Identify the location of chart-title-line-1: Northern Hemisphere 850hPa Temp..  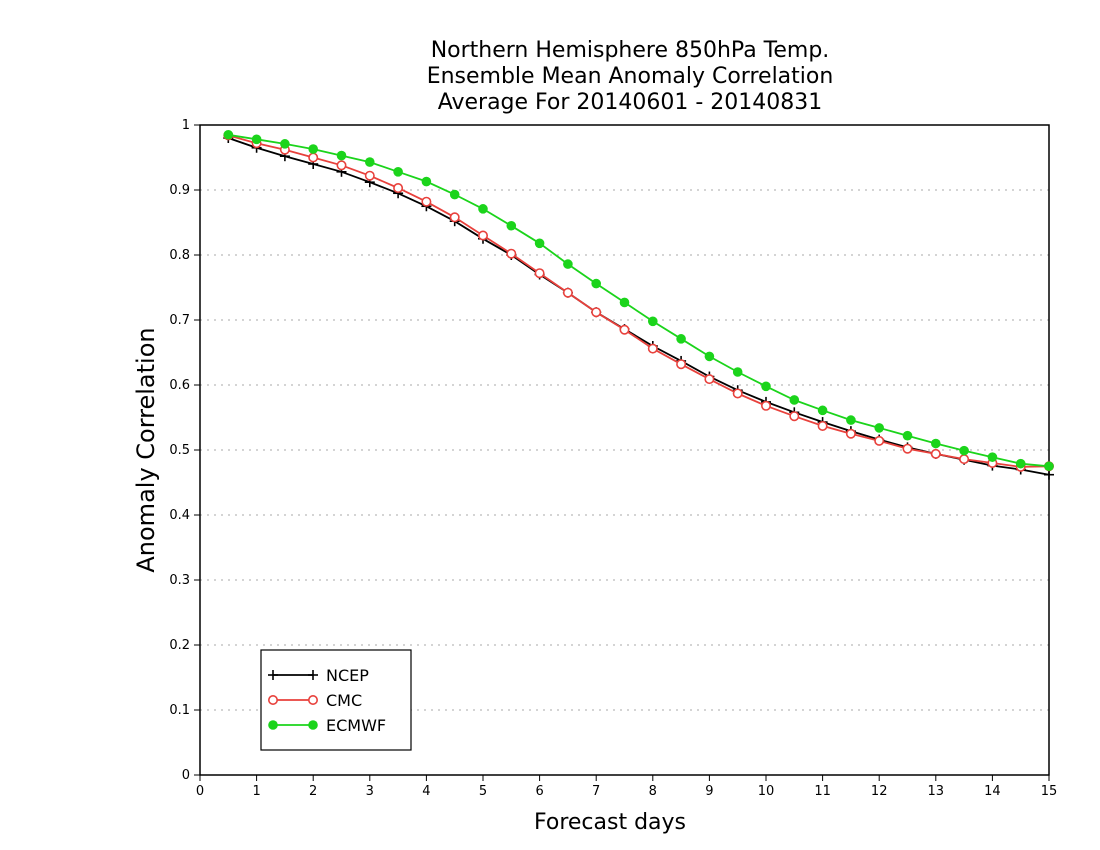
(630, 50).